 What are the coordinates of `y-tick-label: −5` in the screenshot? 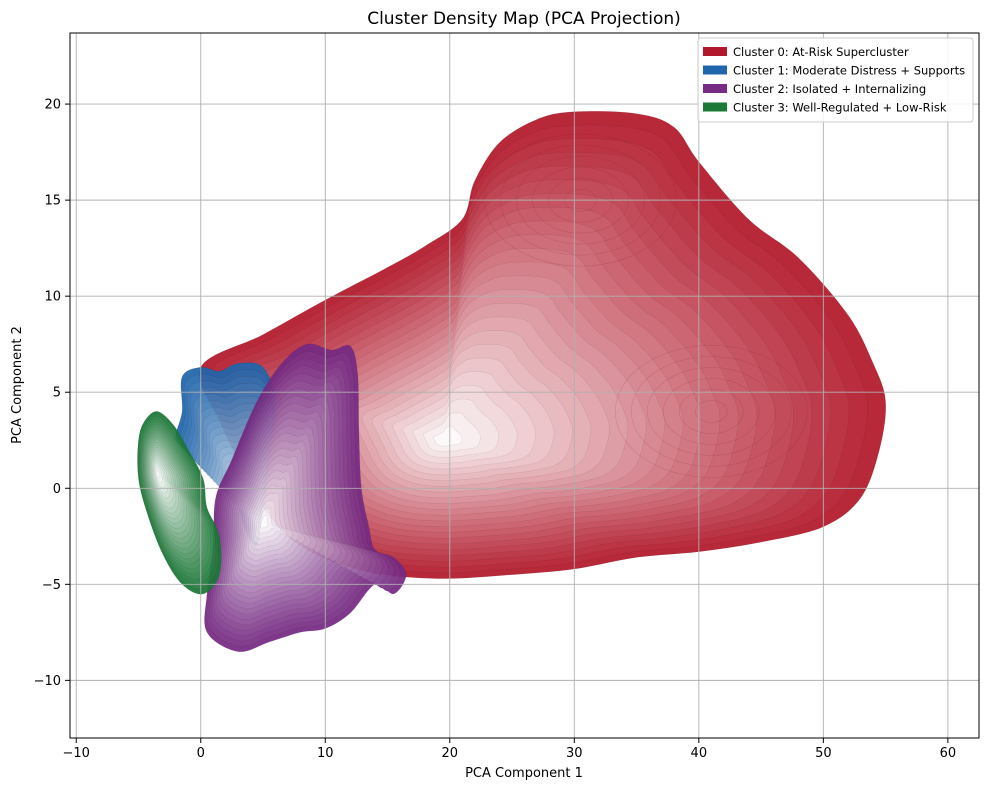 It's located at (51, 585).